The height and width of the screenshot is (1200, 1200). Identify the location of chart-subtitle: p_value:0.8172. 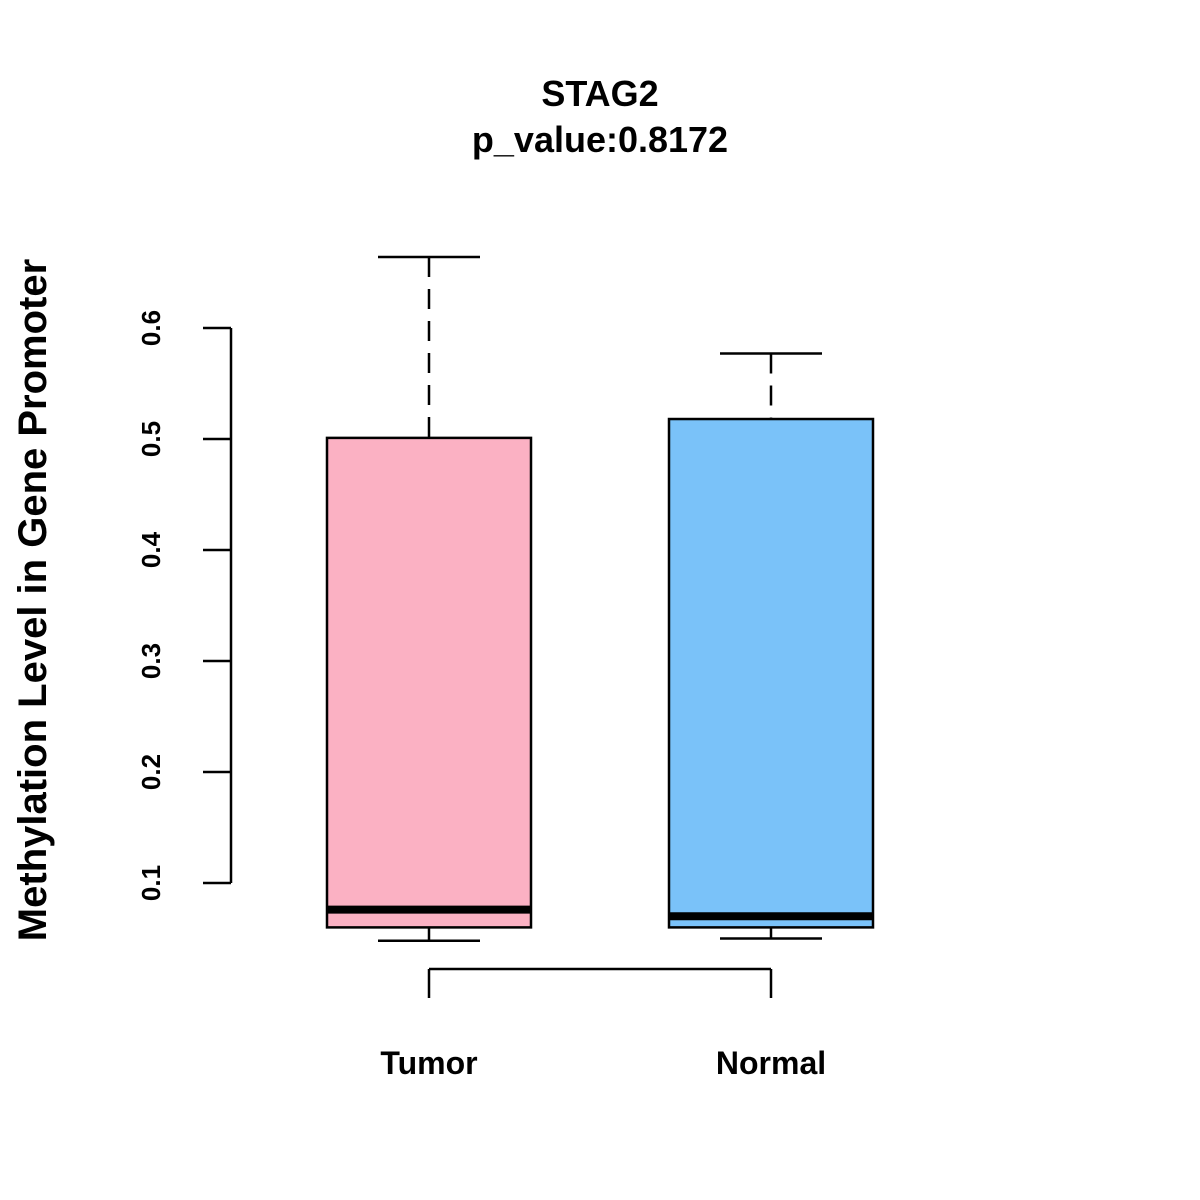
(600, 139).